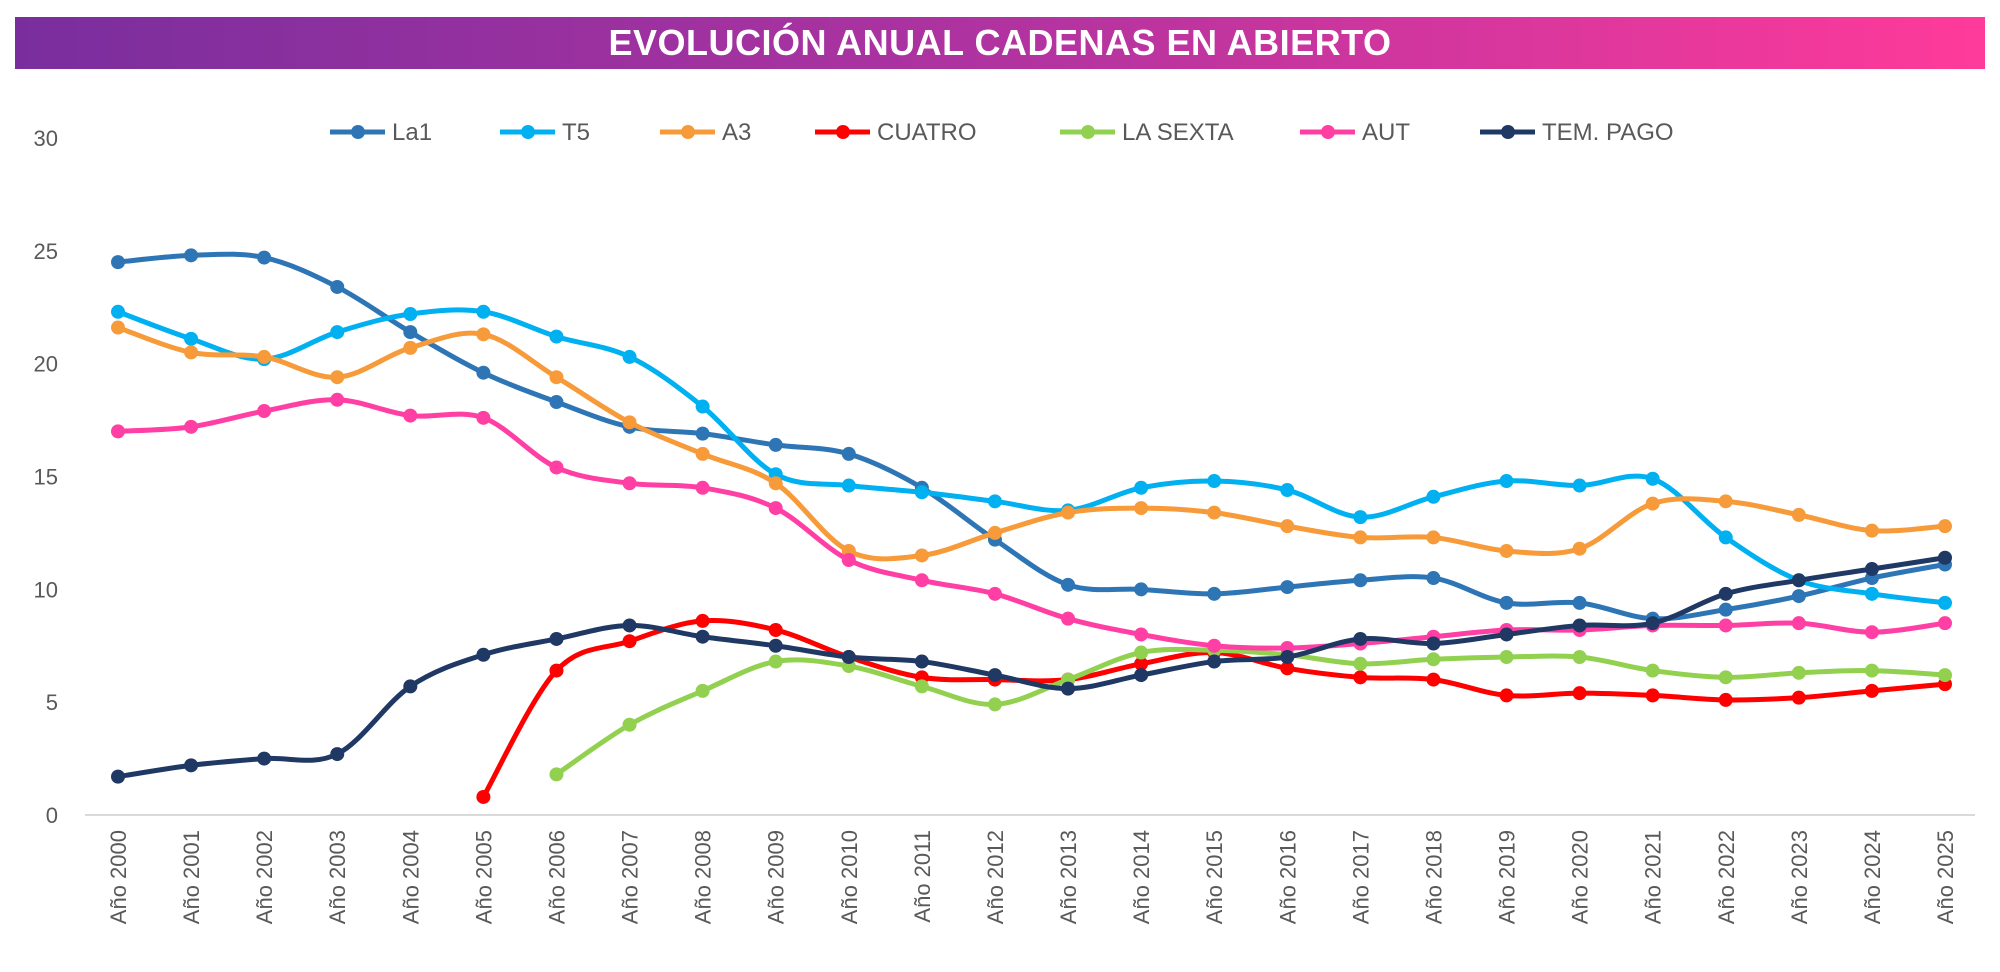 This screenshot has width=2000, height=972. I want to click on legend-label-la1: La1, so click(412, 132).